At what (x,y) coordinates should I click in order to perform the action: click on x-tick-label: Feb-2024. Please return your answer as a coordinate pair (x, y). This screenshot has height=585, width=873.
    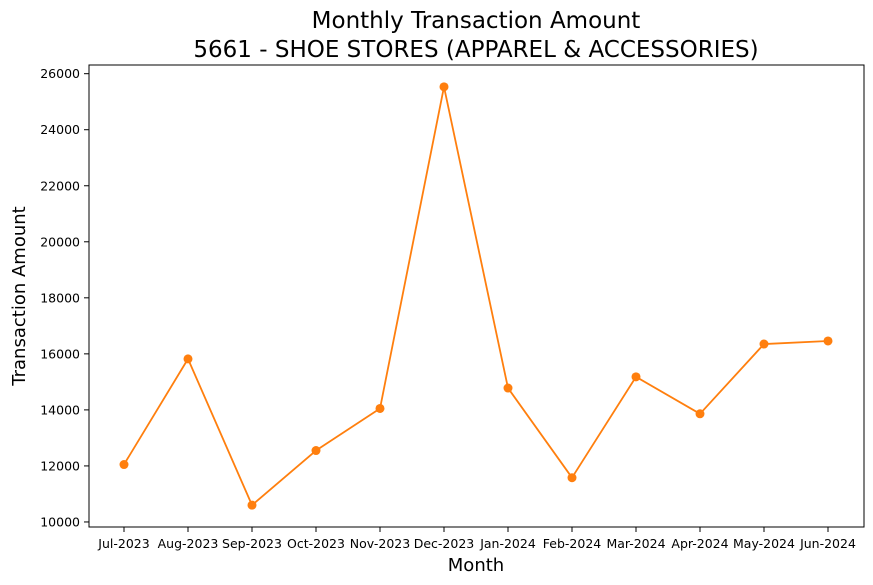
    Looking at the image, I should click on (572, 543).